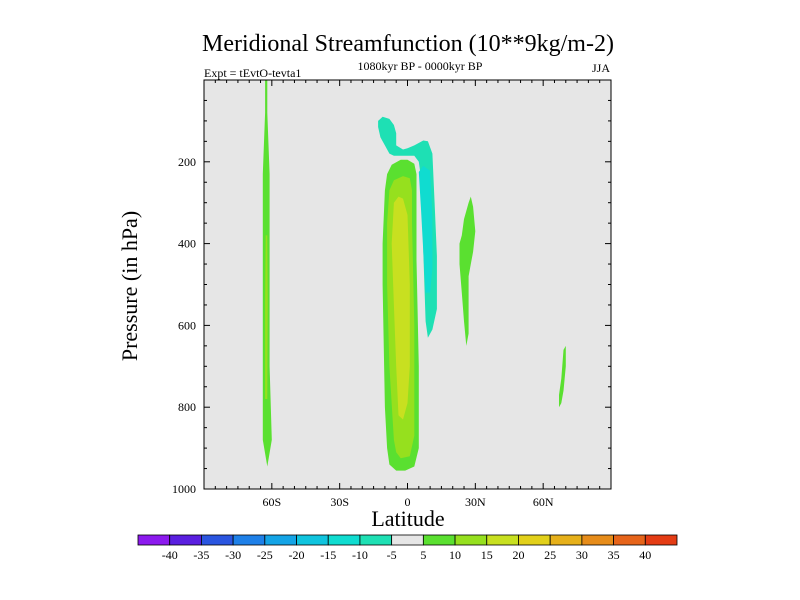  What do you see at coordinates (297, 555) in the screenshot?
I see `colorbar-label: -20` at bounding box center [297, 555].